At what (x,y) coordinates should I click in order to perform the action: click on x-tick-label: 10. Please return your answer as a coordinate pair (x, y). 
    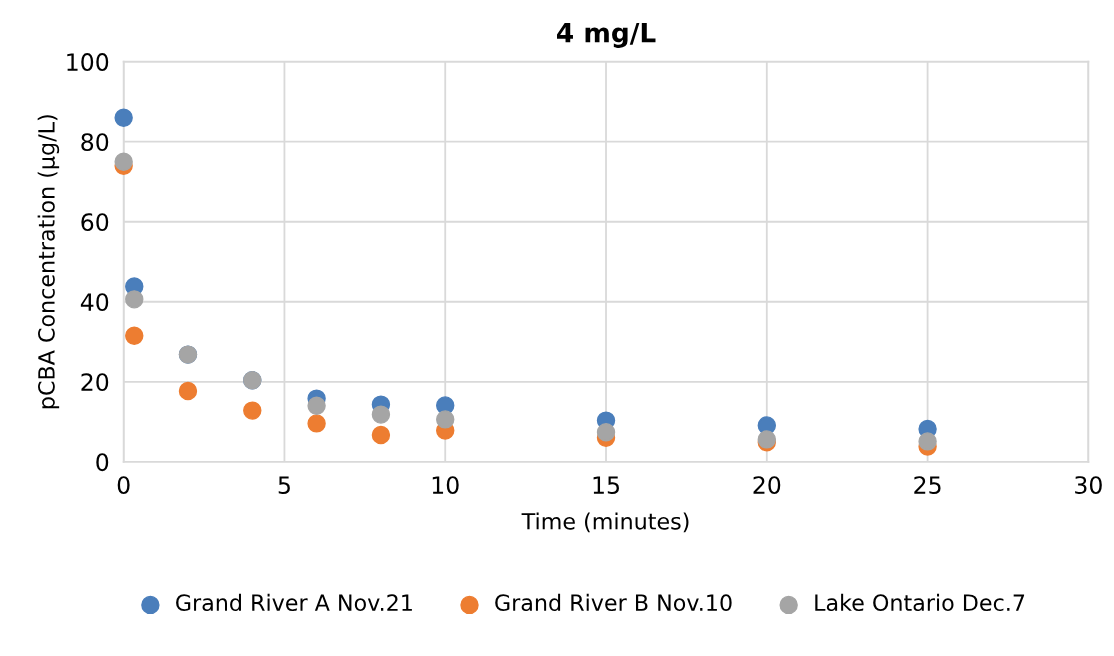
    Looking at the image, I should click on (445, 485).